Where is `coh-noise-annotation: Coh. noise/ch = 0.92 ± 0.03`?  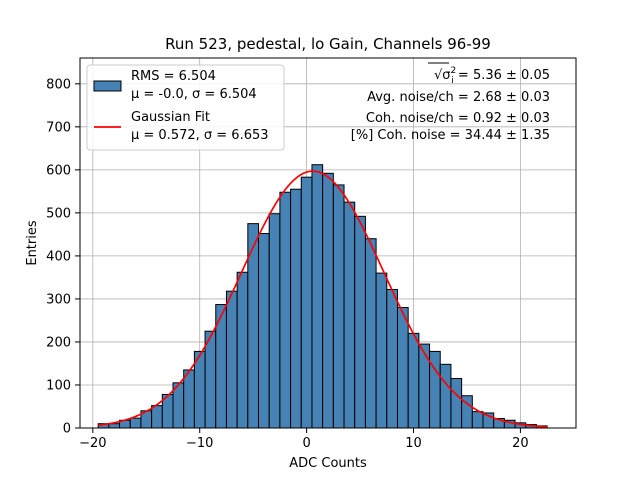
coh-noise-annotation: Coh. noise/ch = 0.92 ± 0.03 is located at coordinates (458, 118).